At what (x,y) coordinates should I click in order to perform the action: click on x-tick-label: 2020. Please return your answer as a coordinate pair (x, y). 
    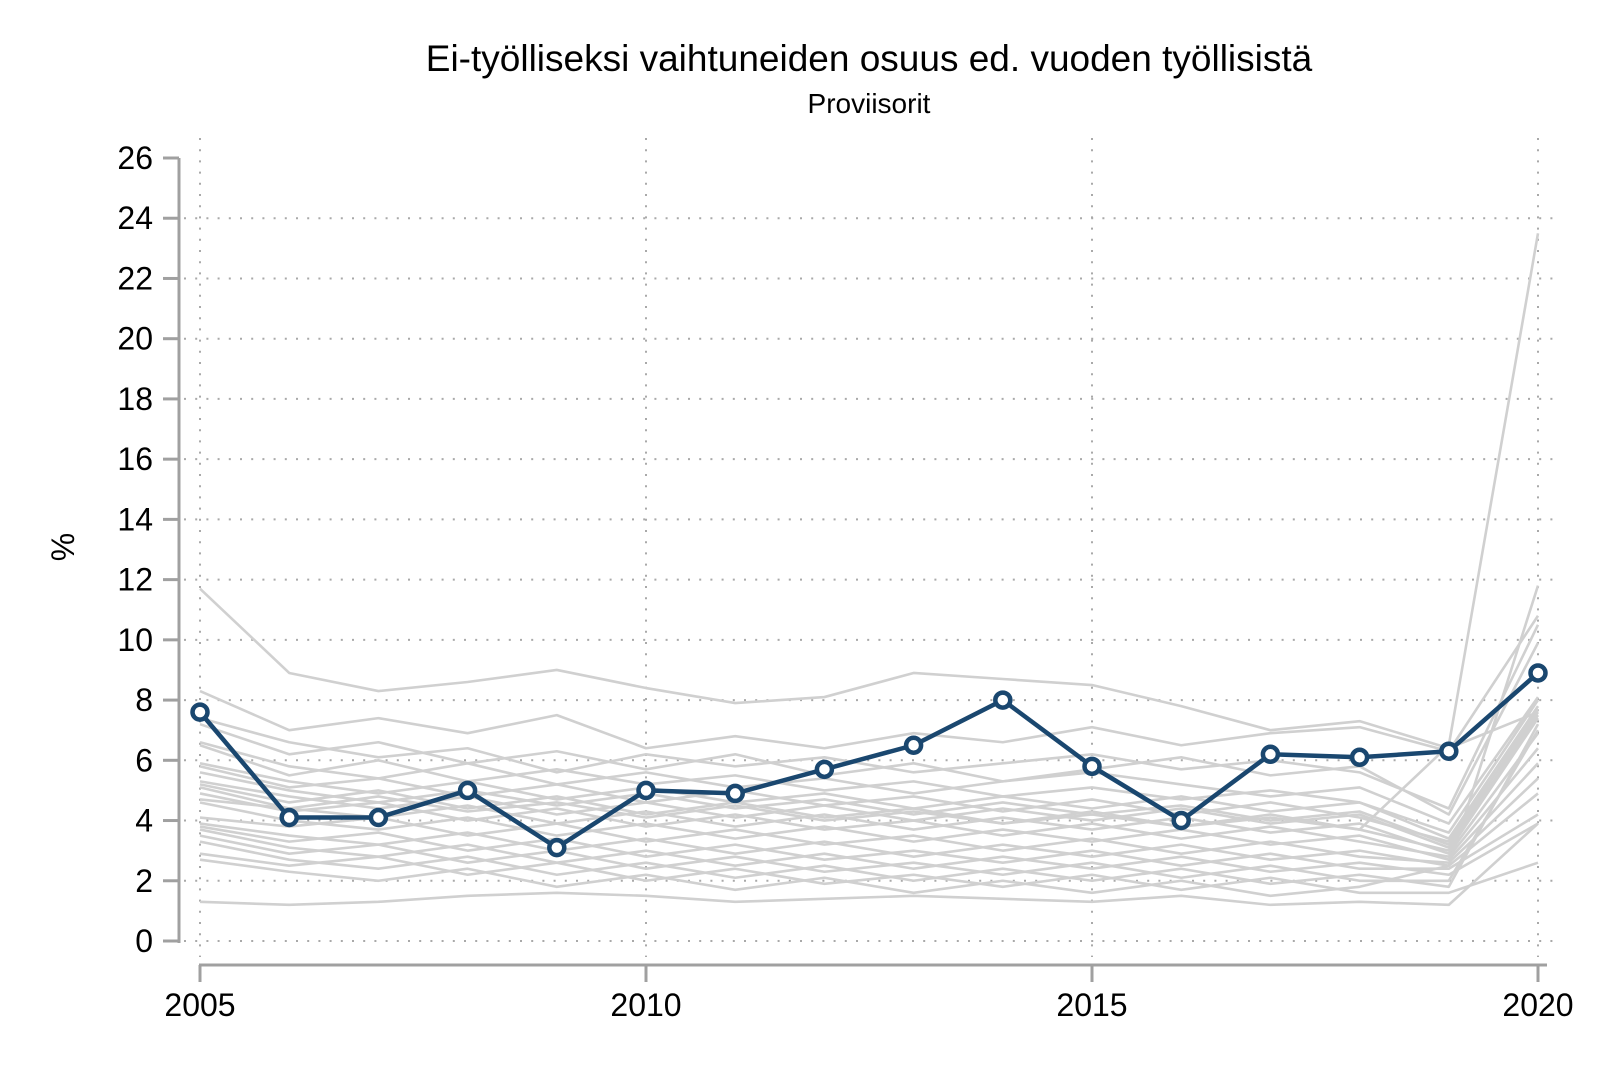
    Looking at the image, I should click on (1537, 1005).